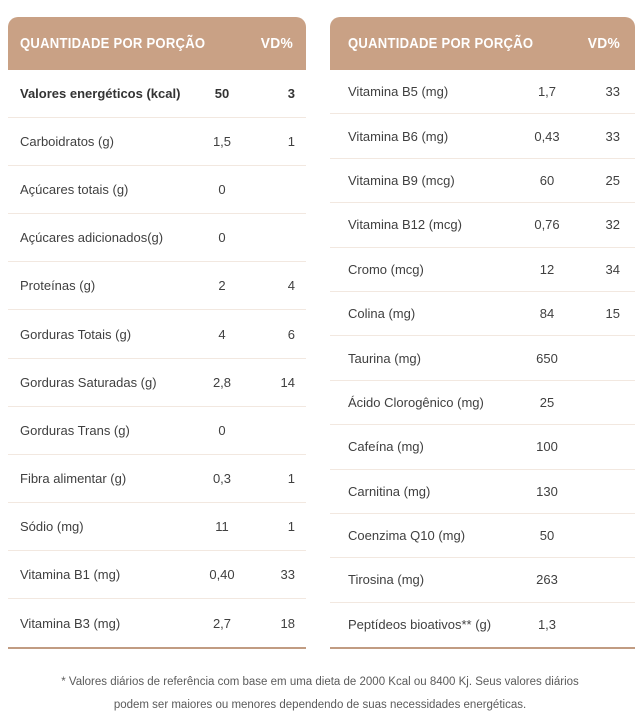  Describe the element at coordinates (157, 142) in the screenshot. I see `table-row: Carboidratos (g) 1,5 1` at that location.